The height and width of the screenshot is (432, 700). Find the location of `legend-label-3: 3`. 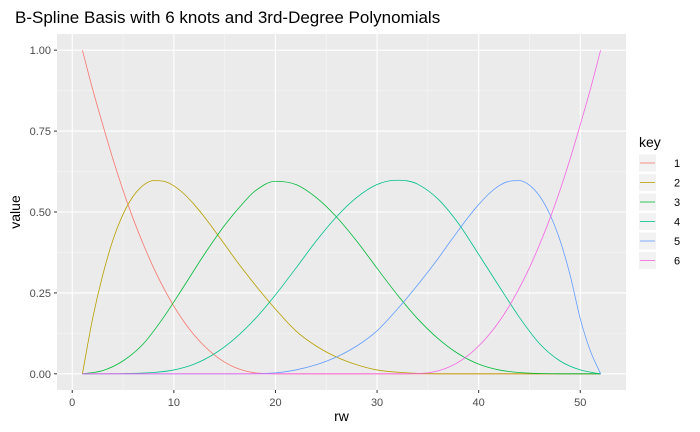

legend-label-3: 3 is located at coordinates (677, 203).